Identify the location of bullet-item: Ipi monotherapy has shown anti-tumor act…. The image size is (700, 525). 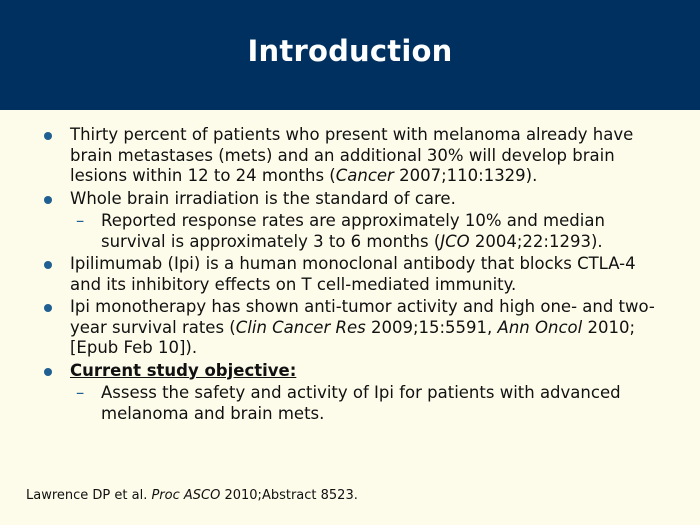
(350, 328).